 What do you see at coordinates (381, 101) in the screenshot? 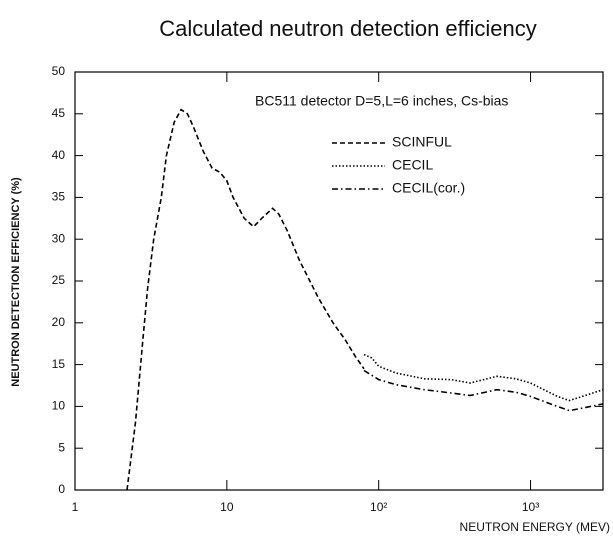
I see `annotation: BC511 detector D=5,L=6 inches, Cs-bias` at bounding box center [381, 101].